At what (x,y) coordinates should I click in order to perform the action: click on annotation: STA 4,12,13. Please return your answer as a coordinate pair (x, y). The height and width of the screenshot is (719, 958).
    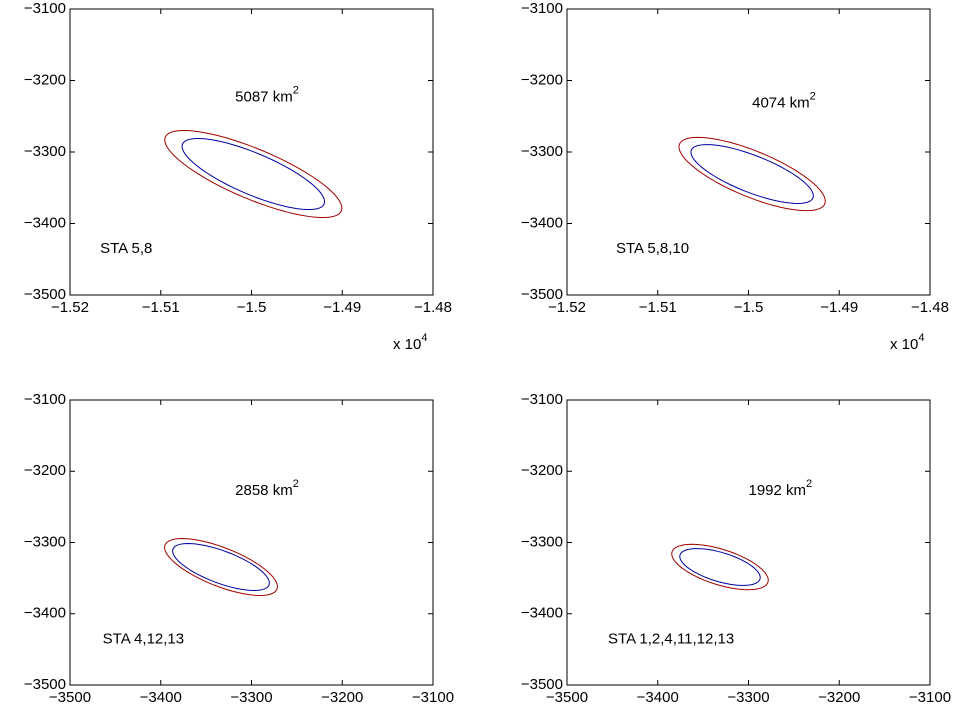
    Looking at the image, I should click on (143, 638).